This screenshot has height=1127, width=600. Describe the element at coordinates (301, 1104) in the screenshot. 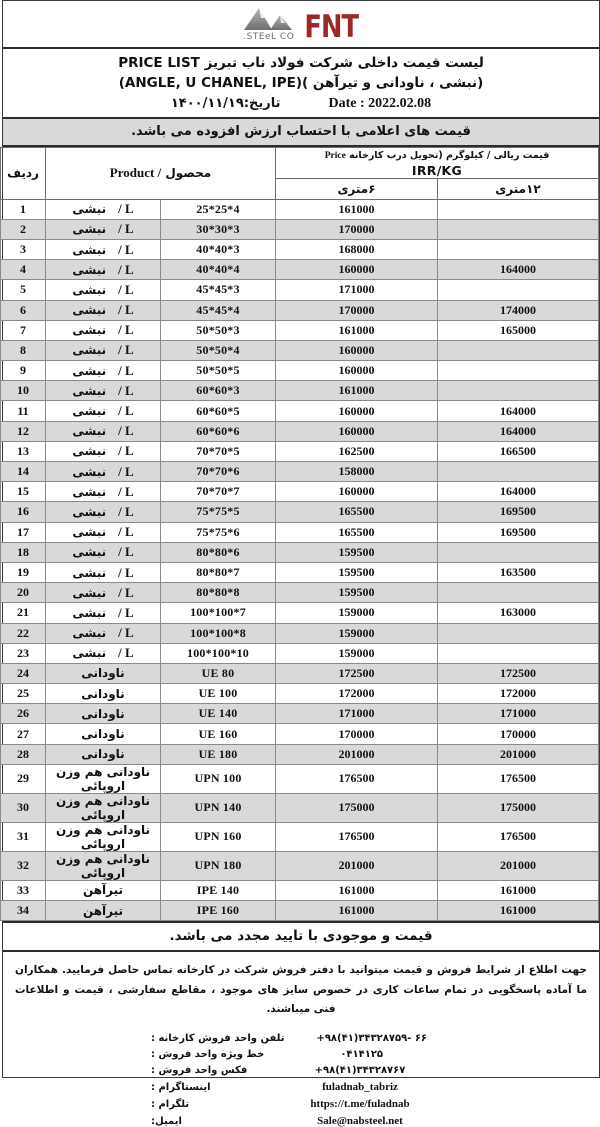

I see `contact-row: https://t.me/fuladnab تلگرام :` at that location.